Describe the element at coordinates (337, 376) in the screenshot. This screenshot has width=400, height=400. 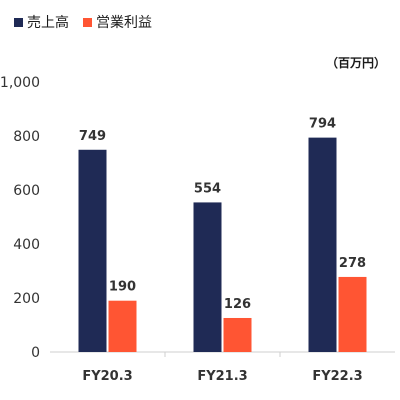
I see `x-tick-label: FY22.3` at that location.